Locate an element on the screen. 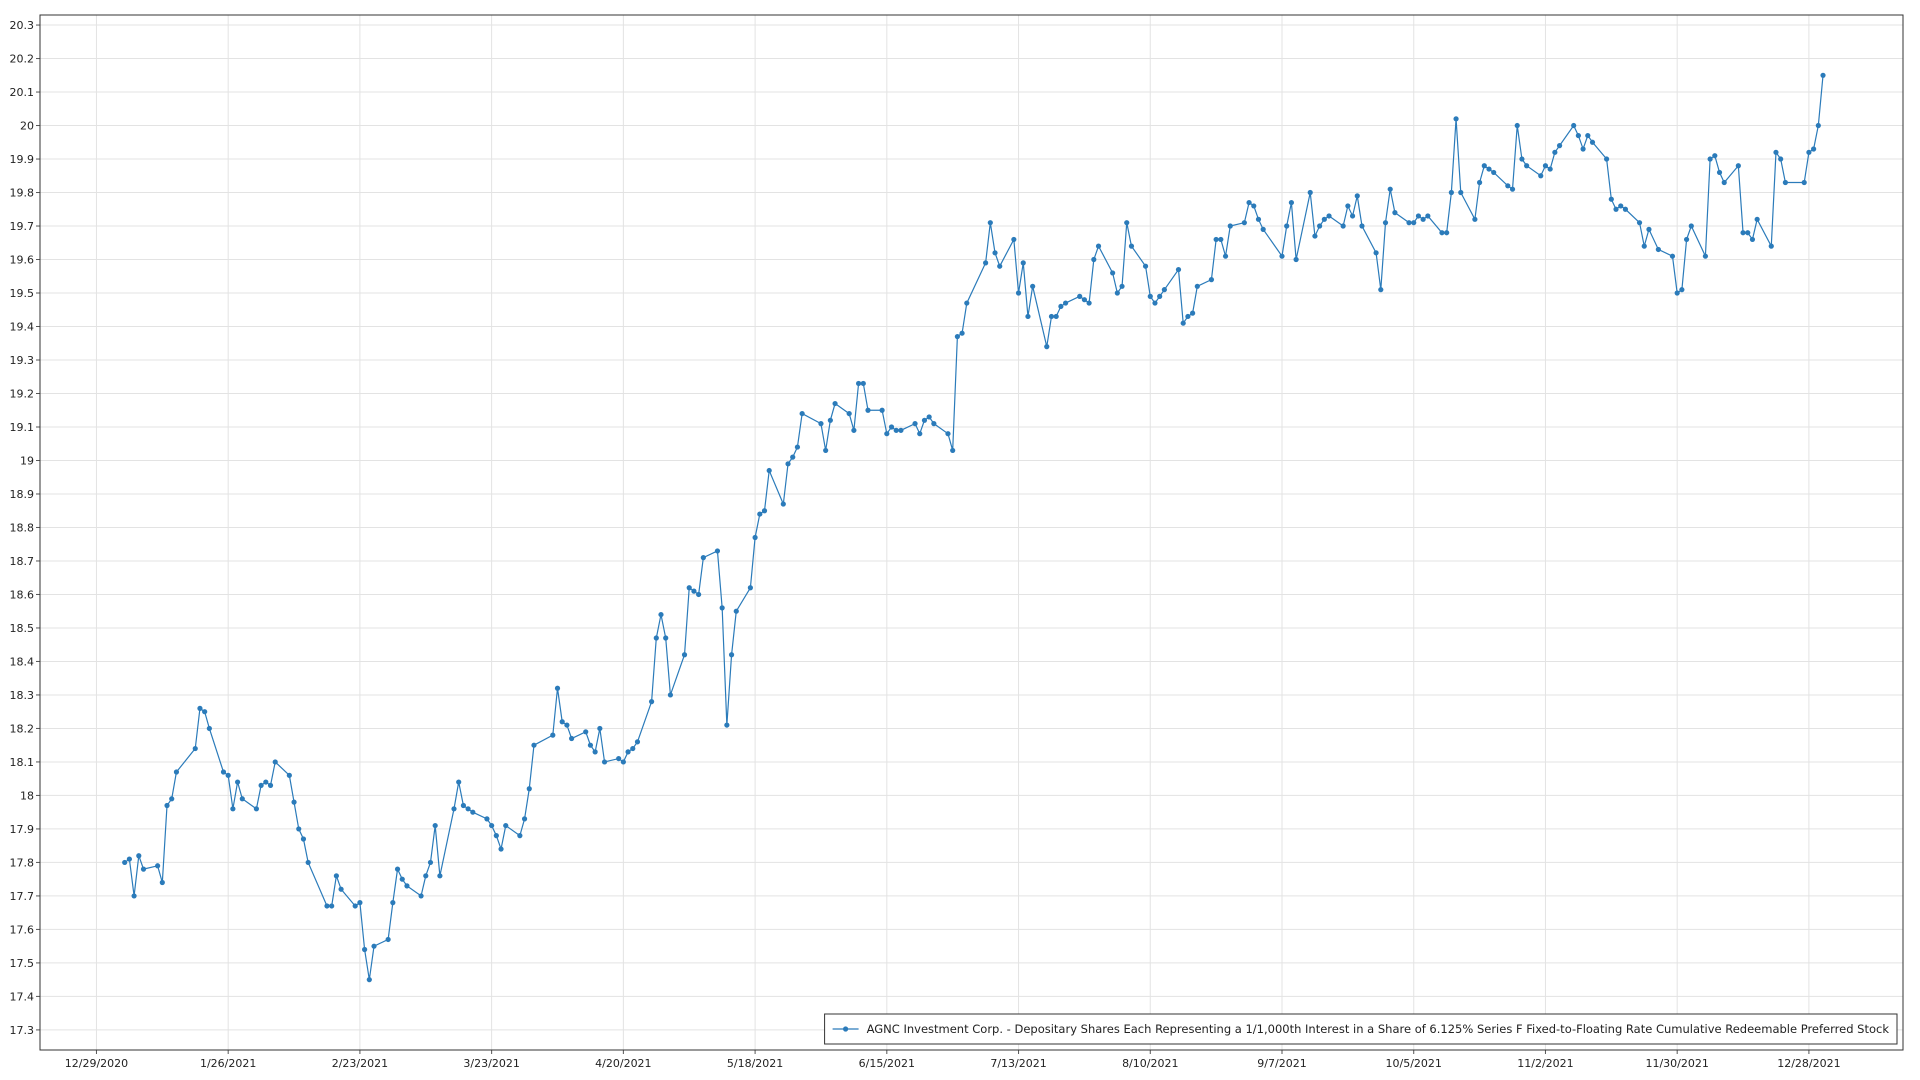 This screenshot has width=1920, height=1080. x-tick-label: 5/18/2021 is located at coordinates (755, 1063).